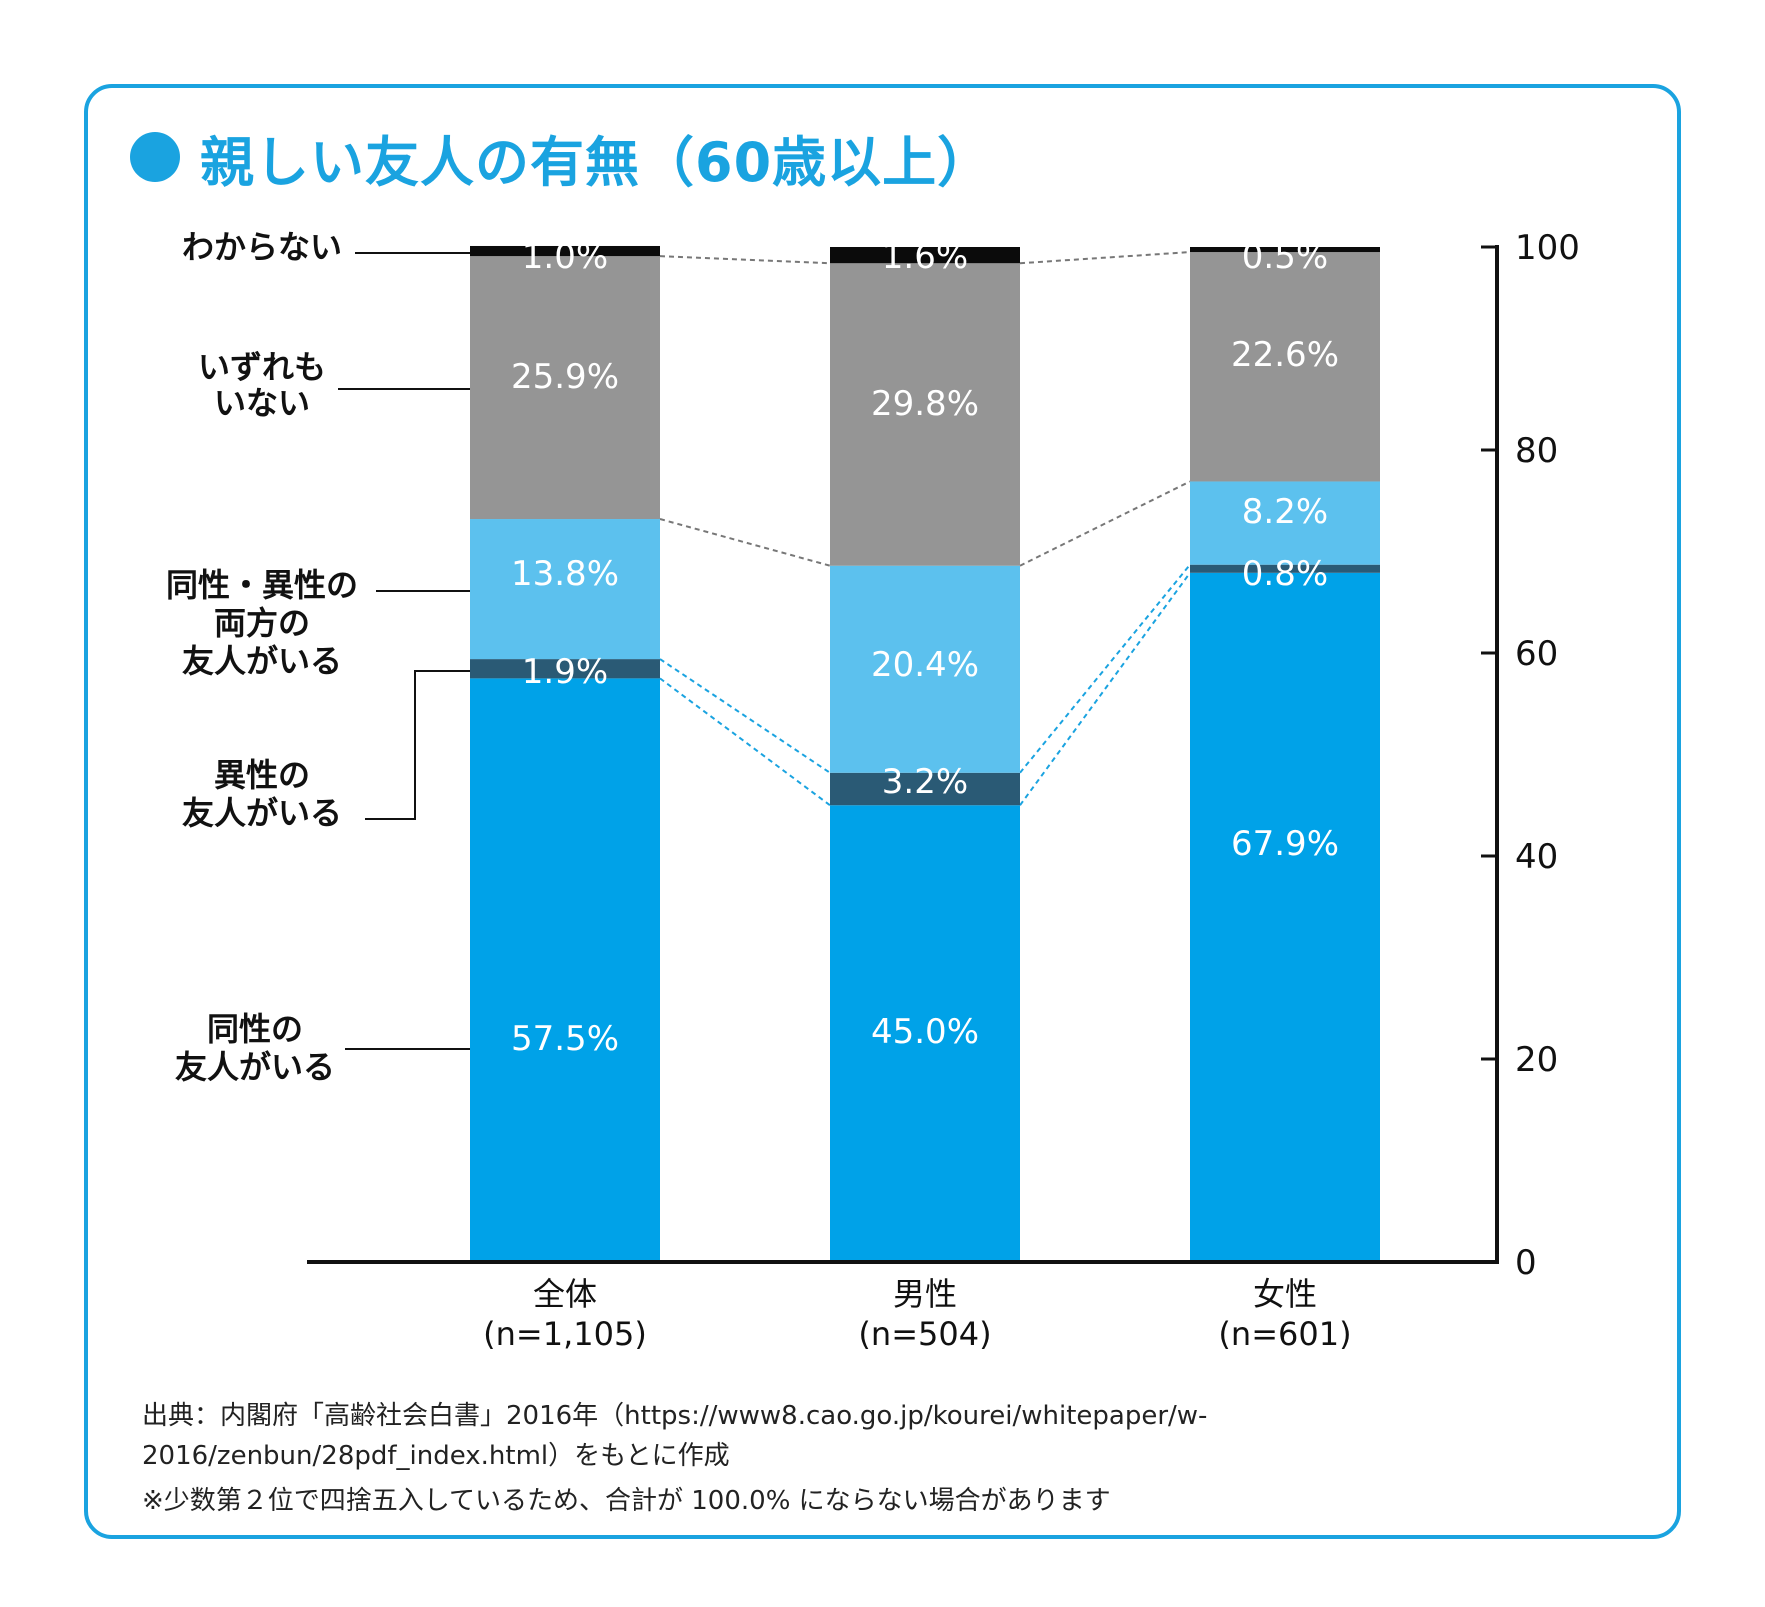 The image size is (1765, 1607). I want to click on data-label: 67.9%, so click(1285, 844).